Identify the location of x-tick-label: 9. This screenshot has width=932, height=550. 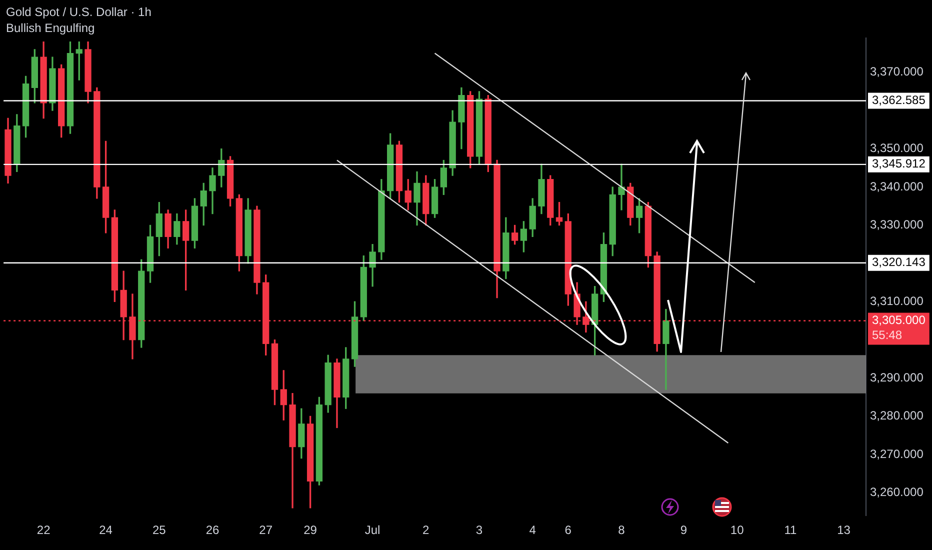
(684, 530).